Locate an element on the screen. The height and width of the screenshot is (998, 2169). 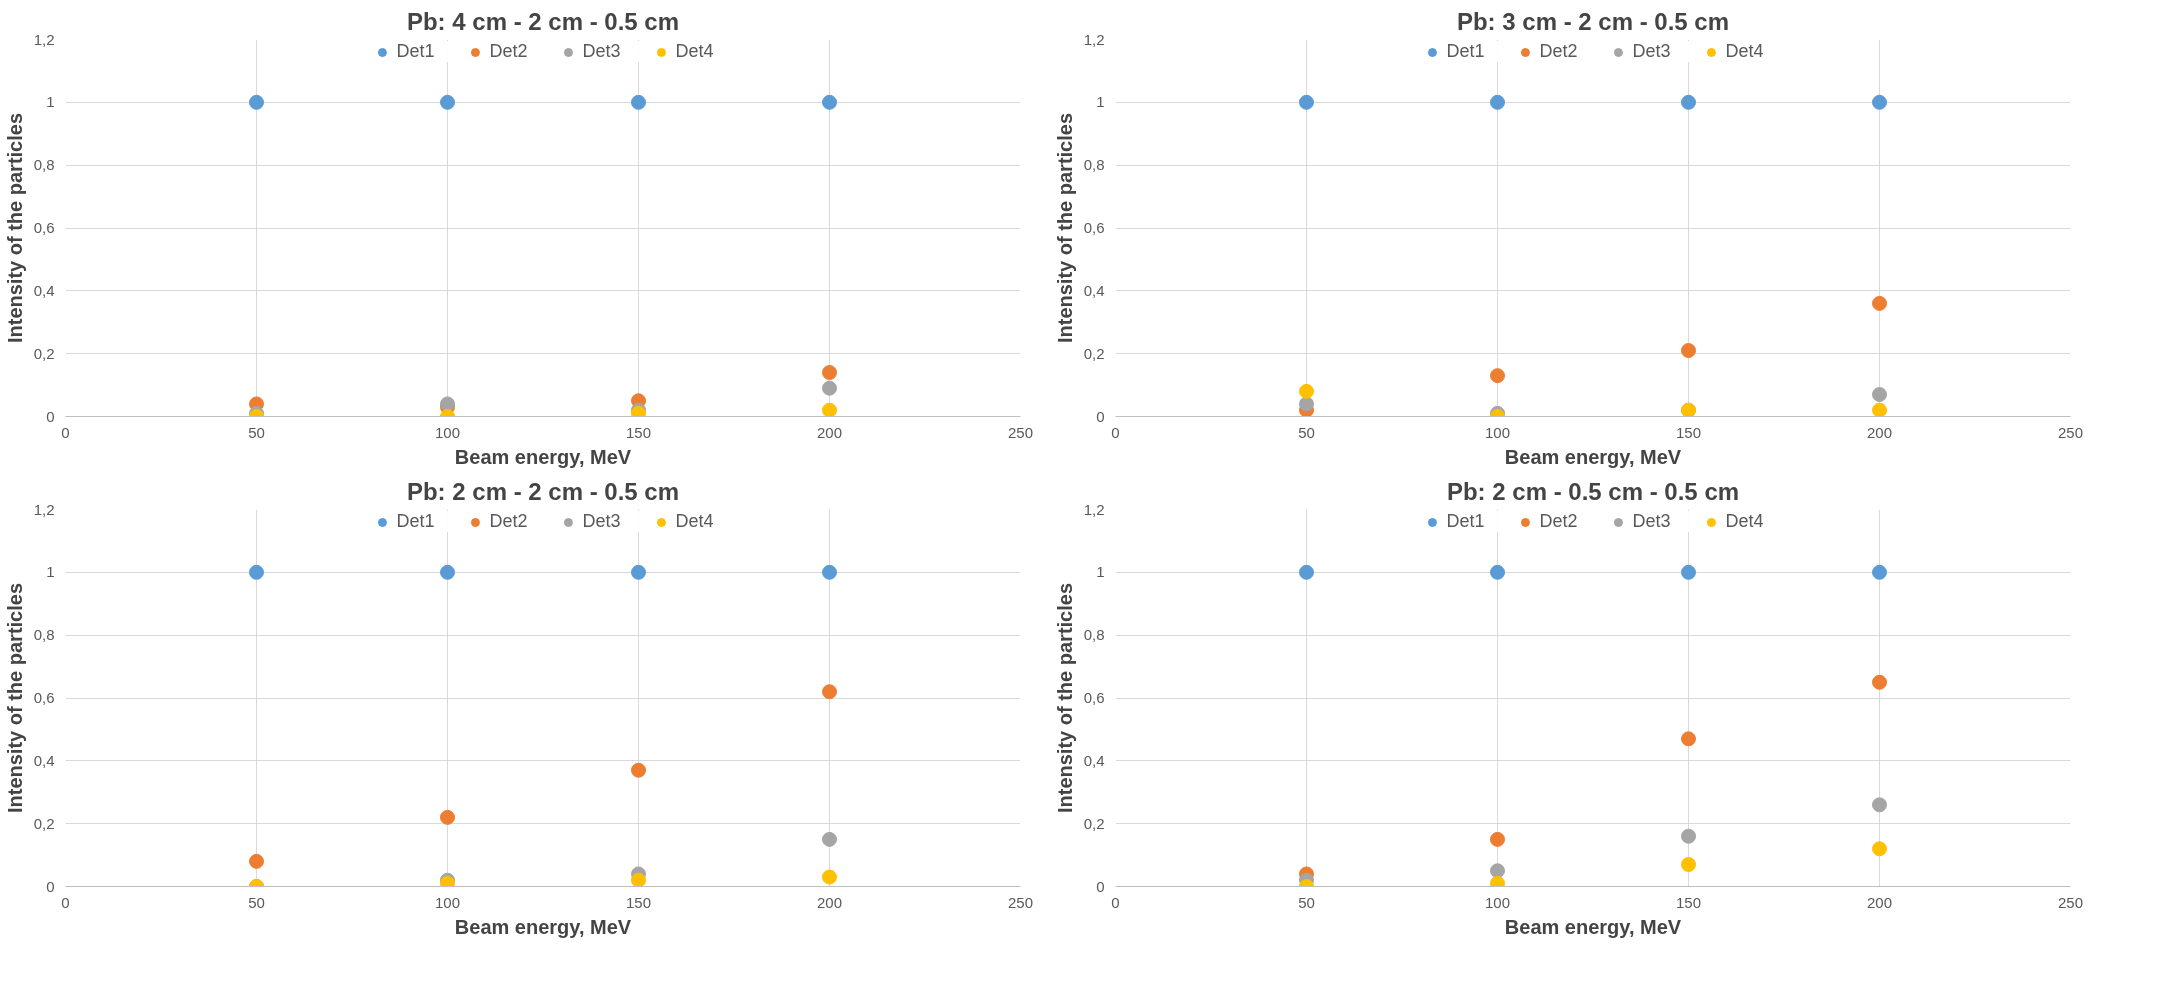
chart-title: Pb: 2 cm - 0.5 cm - 0.5 cm is located at coordinates (1593, 491).